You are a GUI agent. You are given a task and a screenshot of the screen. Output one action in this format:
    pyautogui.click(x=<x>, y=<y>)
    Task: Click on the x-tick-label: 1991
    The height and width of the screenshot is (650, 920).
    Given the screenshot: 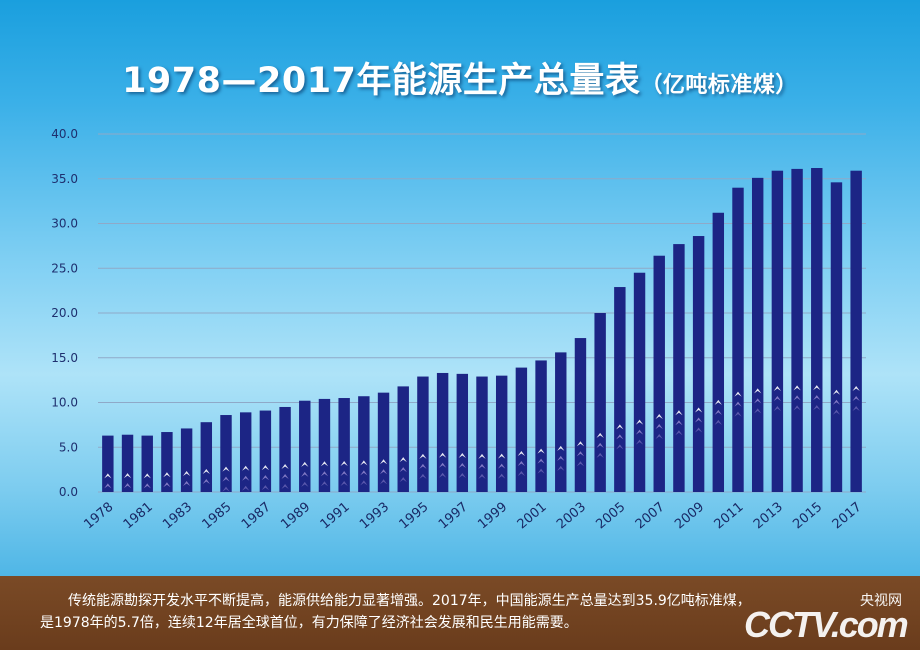 What is the action you would take?
    pyautogui.click(x=335, y=516)
    